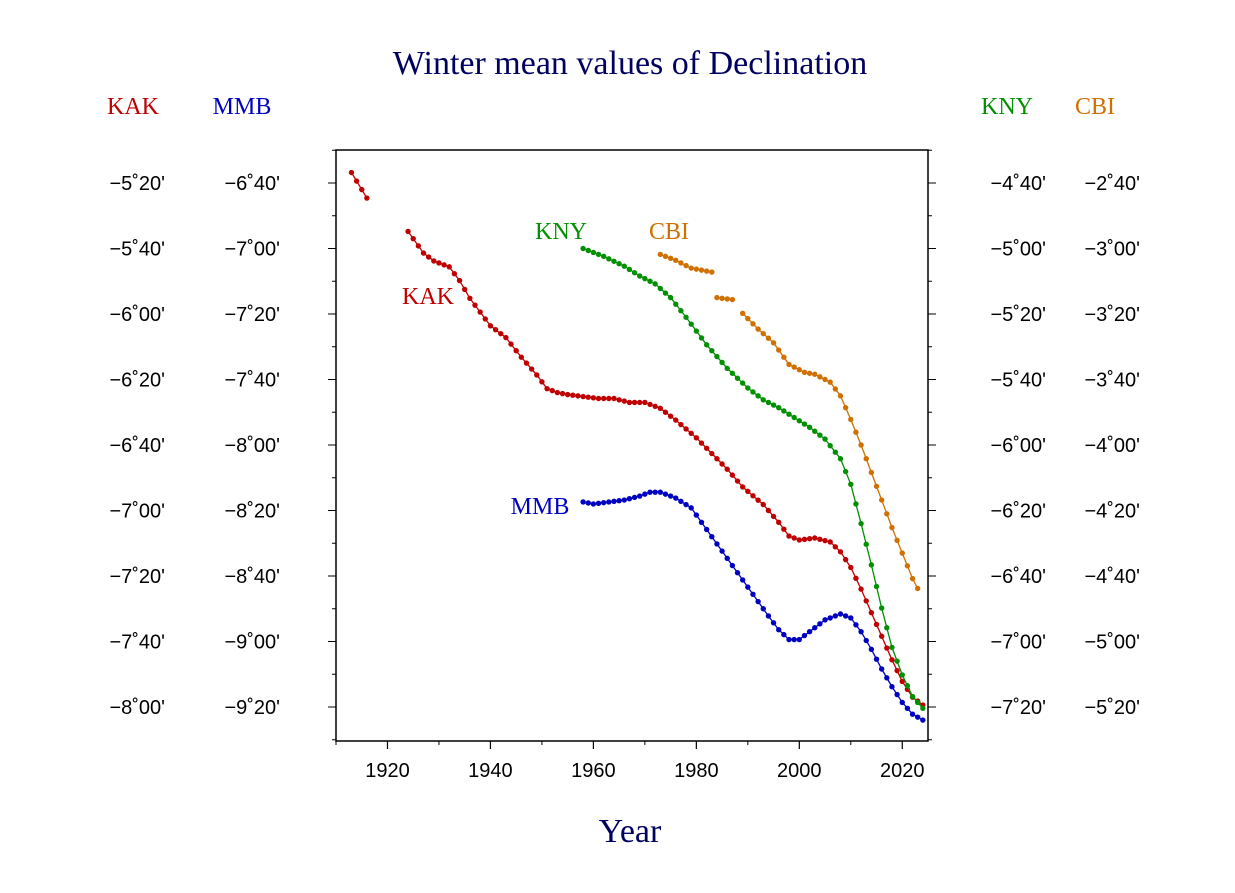  What do you see at coordinates (799, 771) in the screenshot?
I see `x-tick-label: 2000` at bounding box center [799, 771].